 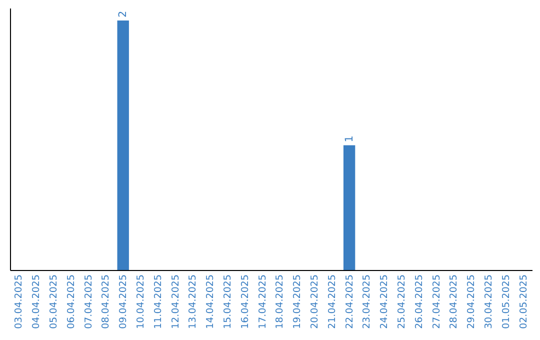 What do you see at coordinates (245, 301) in the screenshot?
I see `x-tick-label: 16.04.2025` at bounding box center [245, 301].